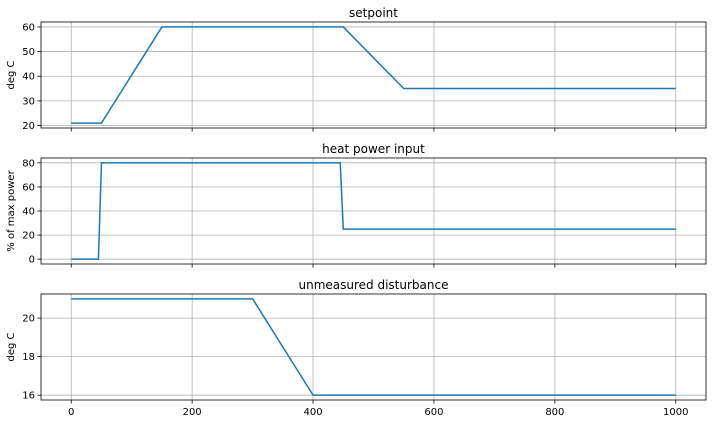 The width and height of the screenshot is (712, 424). Describe the element at coordinates (28, 396) in the screenshot. I see `y-tick-label: 16` at that location.